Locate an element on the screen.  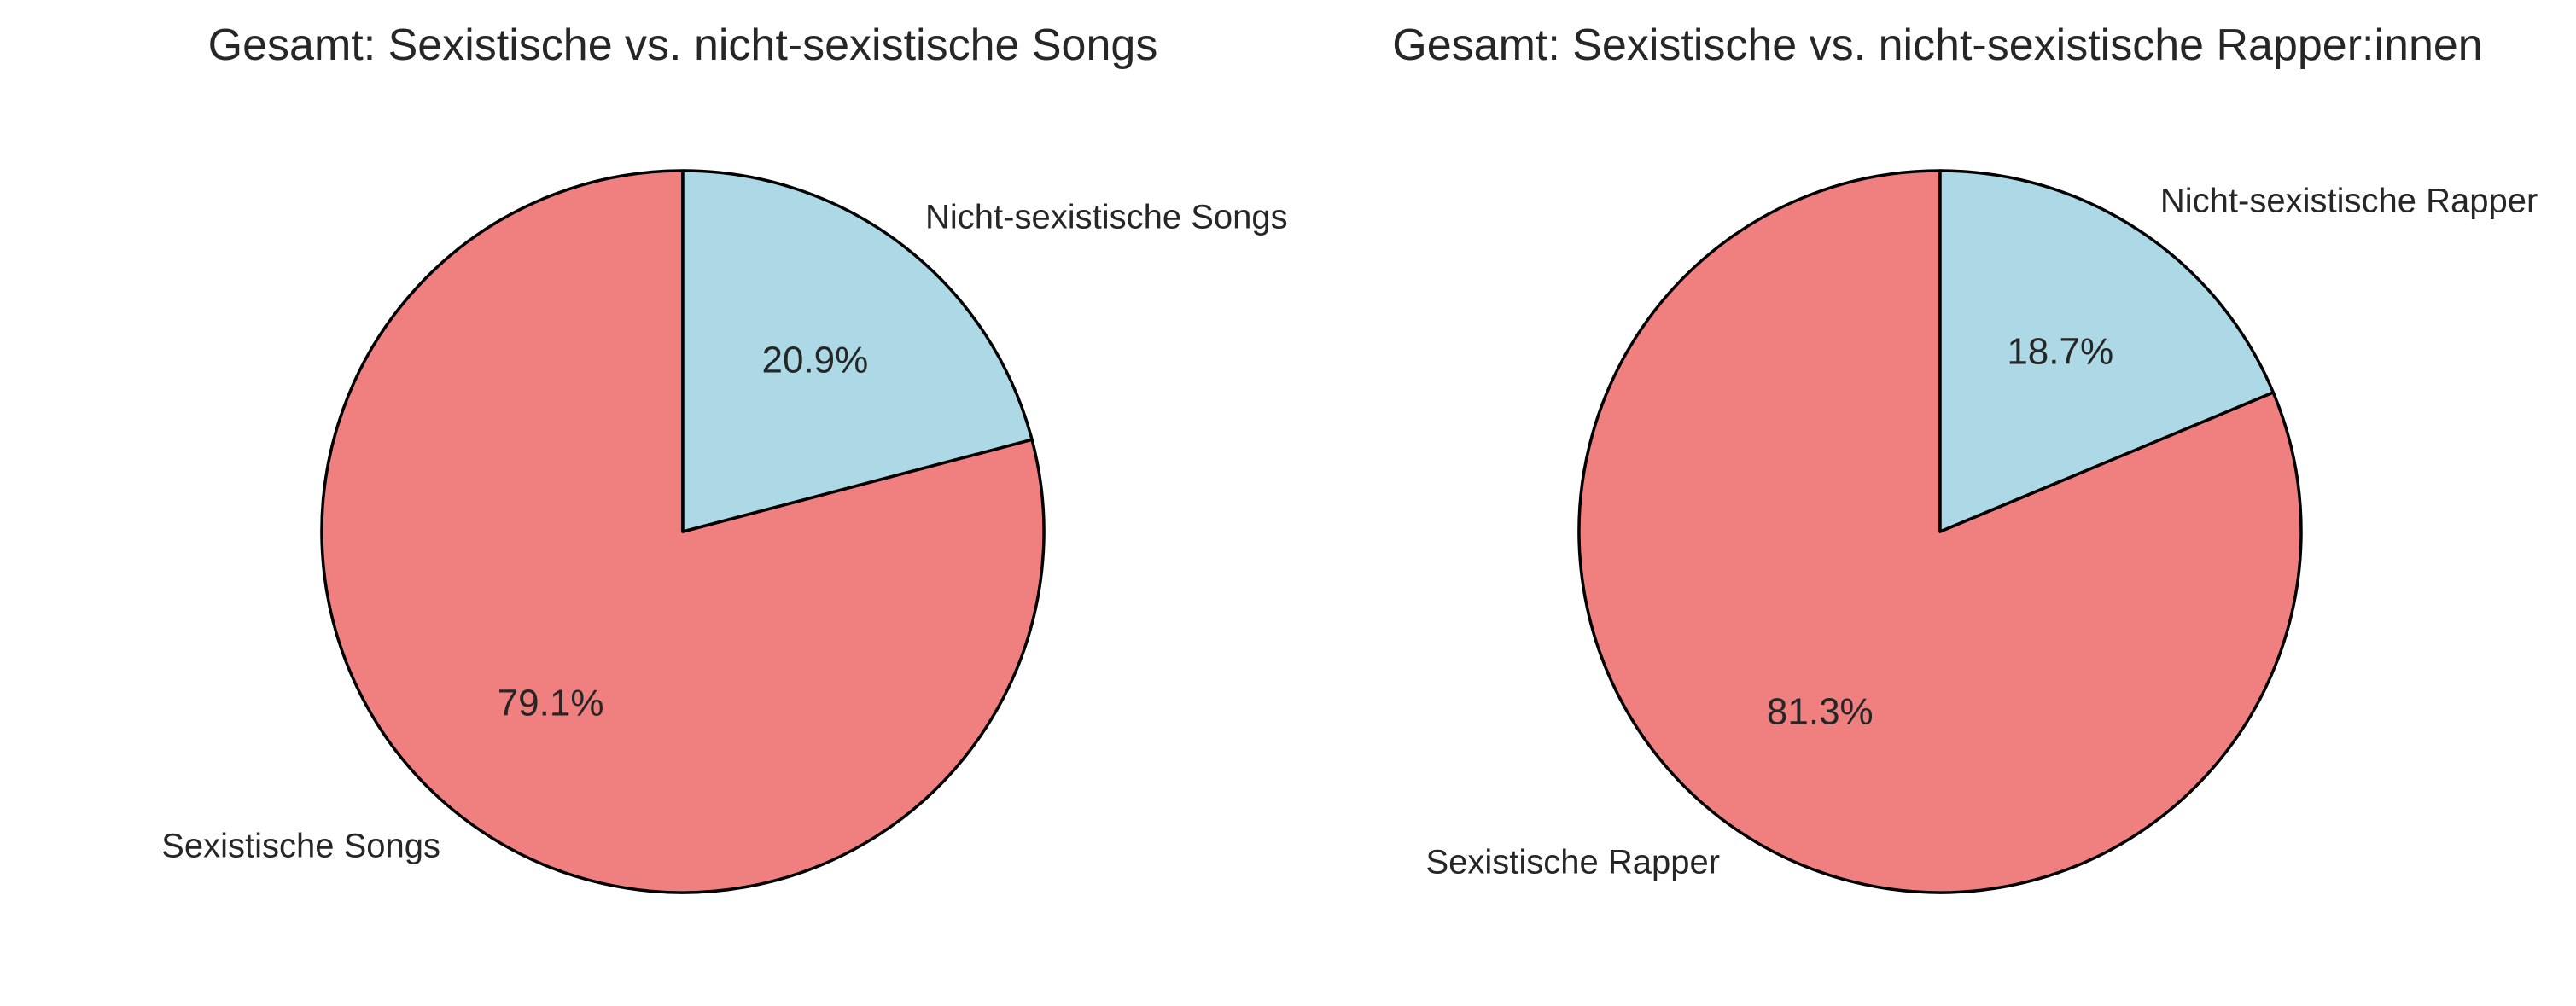
pct-label-sexistische-songs: 79.1% is located at coordinates (551, 703).